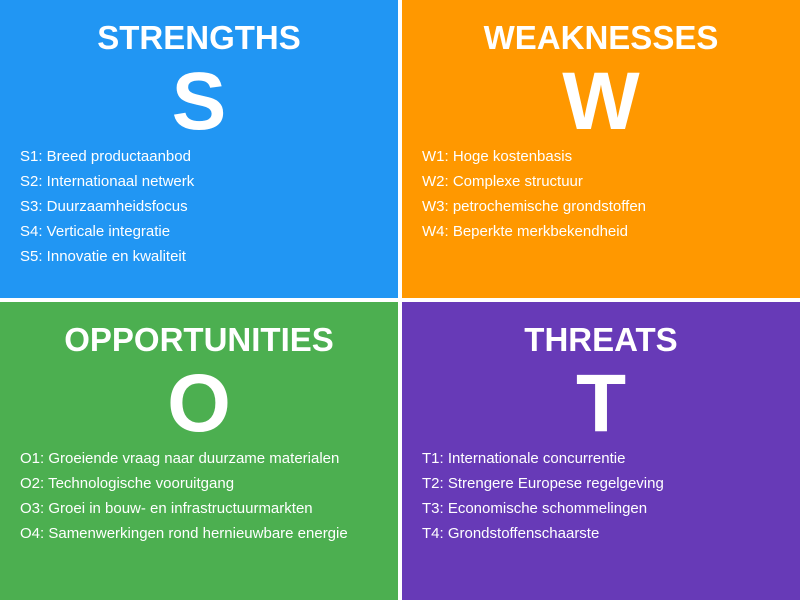  I want to click on weaknesses-item: W4: Beperkte merkbekendheid, so click(525, 231).